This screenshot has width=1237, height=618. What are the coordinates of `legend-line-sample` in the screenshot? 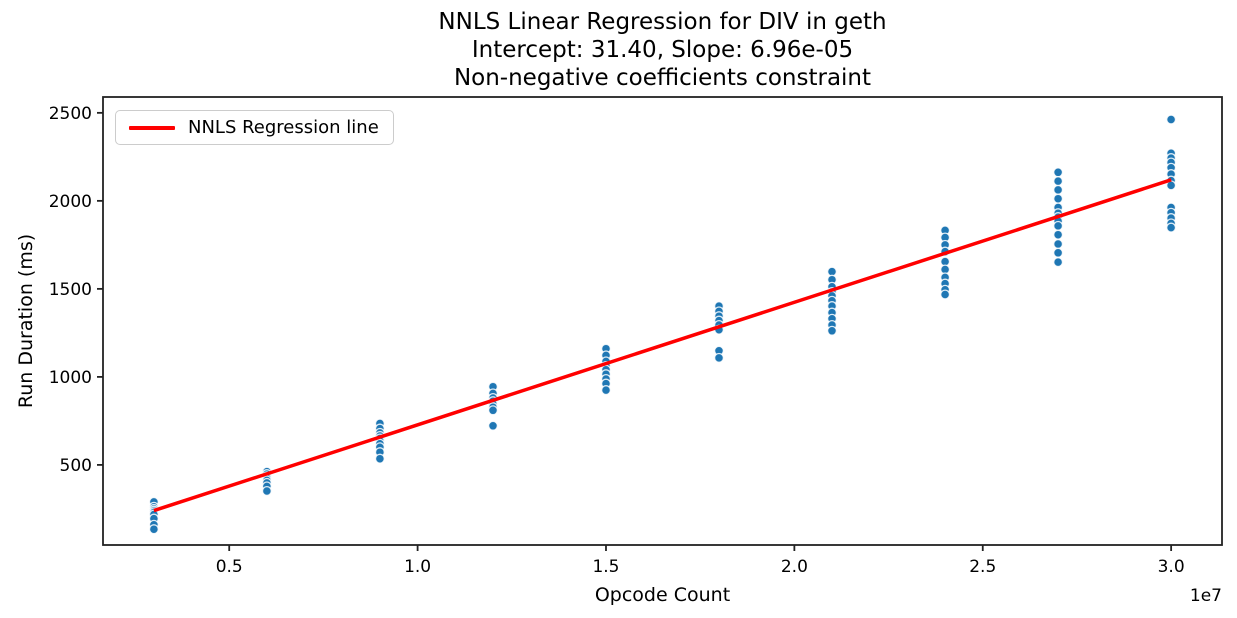 It's located at (152, 127).